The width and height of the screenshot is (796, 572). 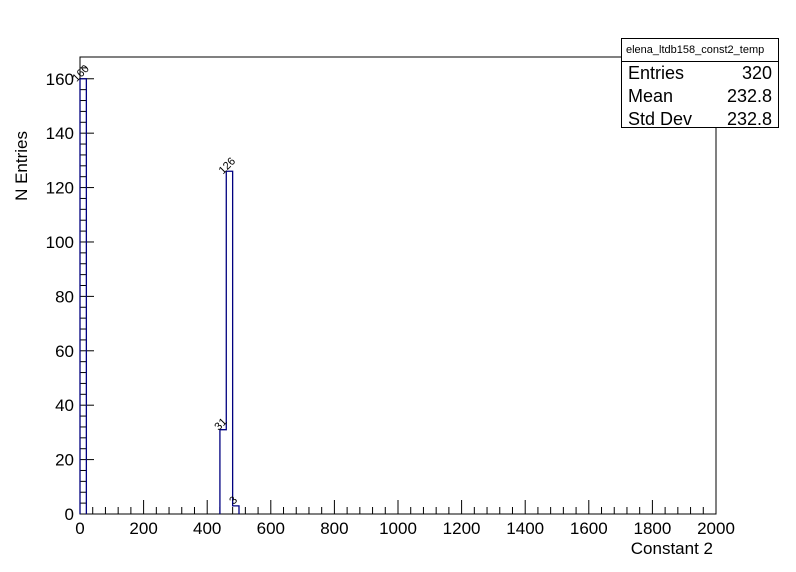 I want to click on x-tick-label: 1800, so click(x=652, y=528).